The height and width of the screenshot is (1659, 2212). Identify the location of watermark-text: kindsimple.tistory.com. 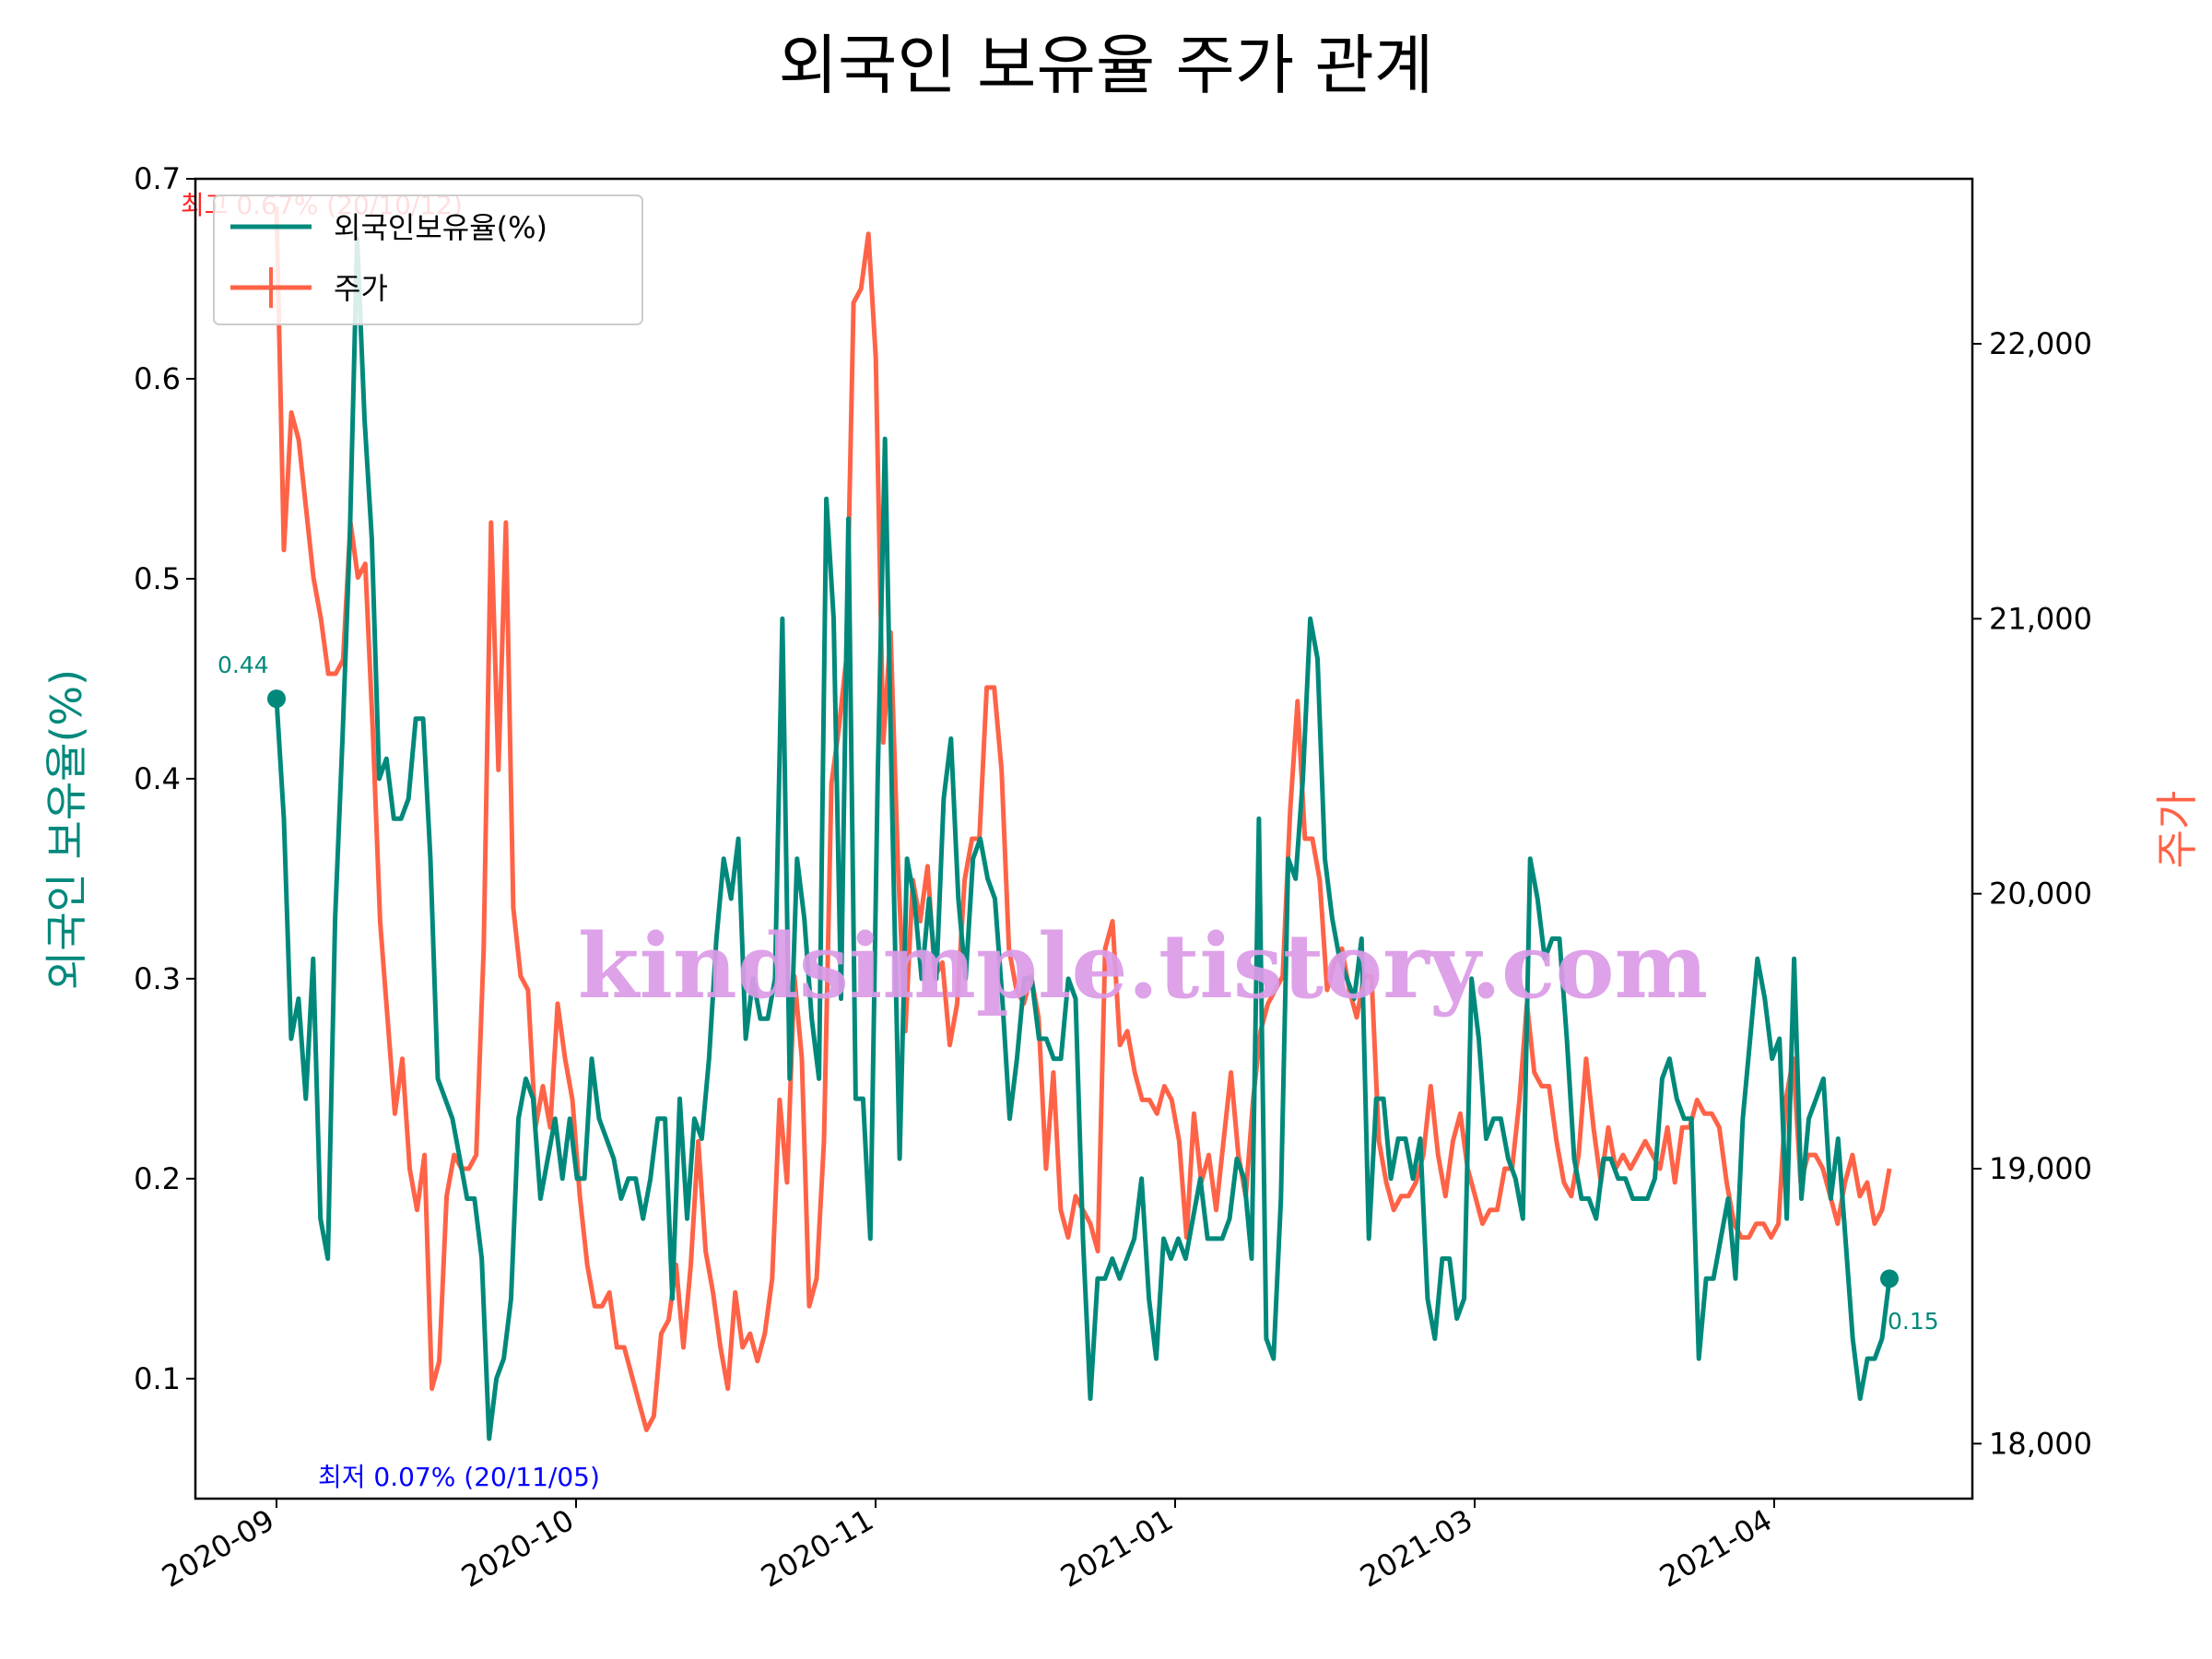
(1143, 966).